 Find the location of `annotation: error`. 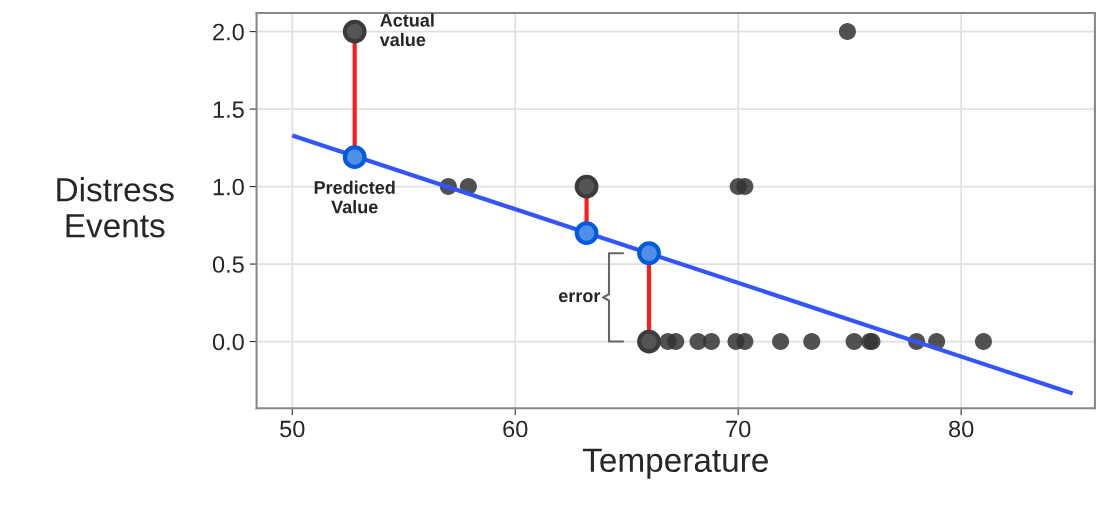

annotation: error is located at coordinates (579, 297).